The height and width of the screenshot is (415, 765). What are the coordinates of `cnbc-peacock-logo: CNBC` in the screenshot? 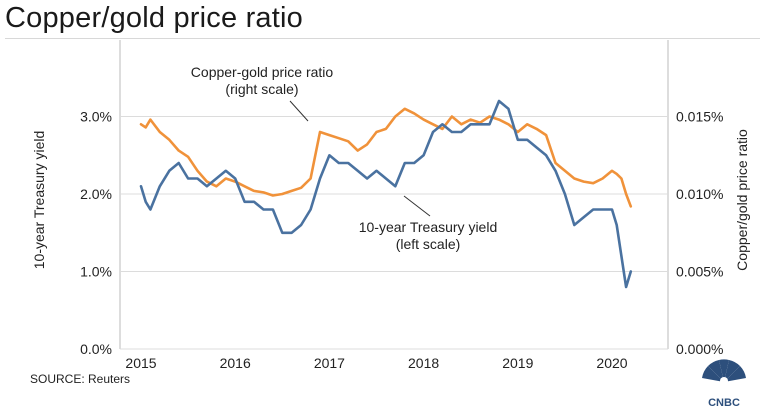 It's located at (724, 384).